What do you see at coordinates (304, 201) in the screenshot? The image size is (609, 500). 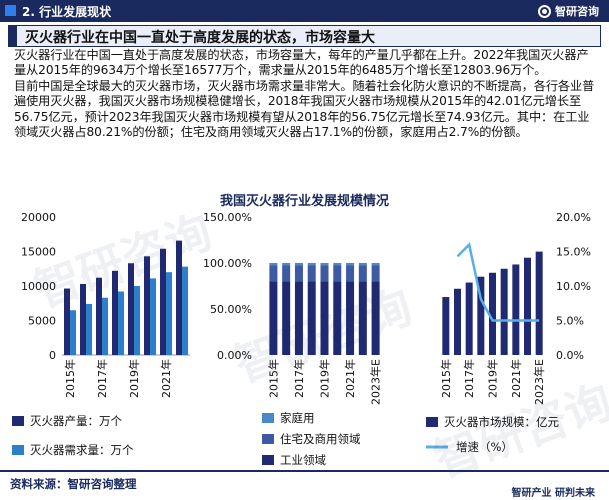 I see `chart-title: 我国灭火器行业发展规模情况` at bounding box center [304, 201].